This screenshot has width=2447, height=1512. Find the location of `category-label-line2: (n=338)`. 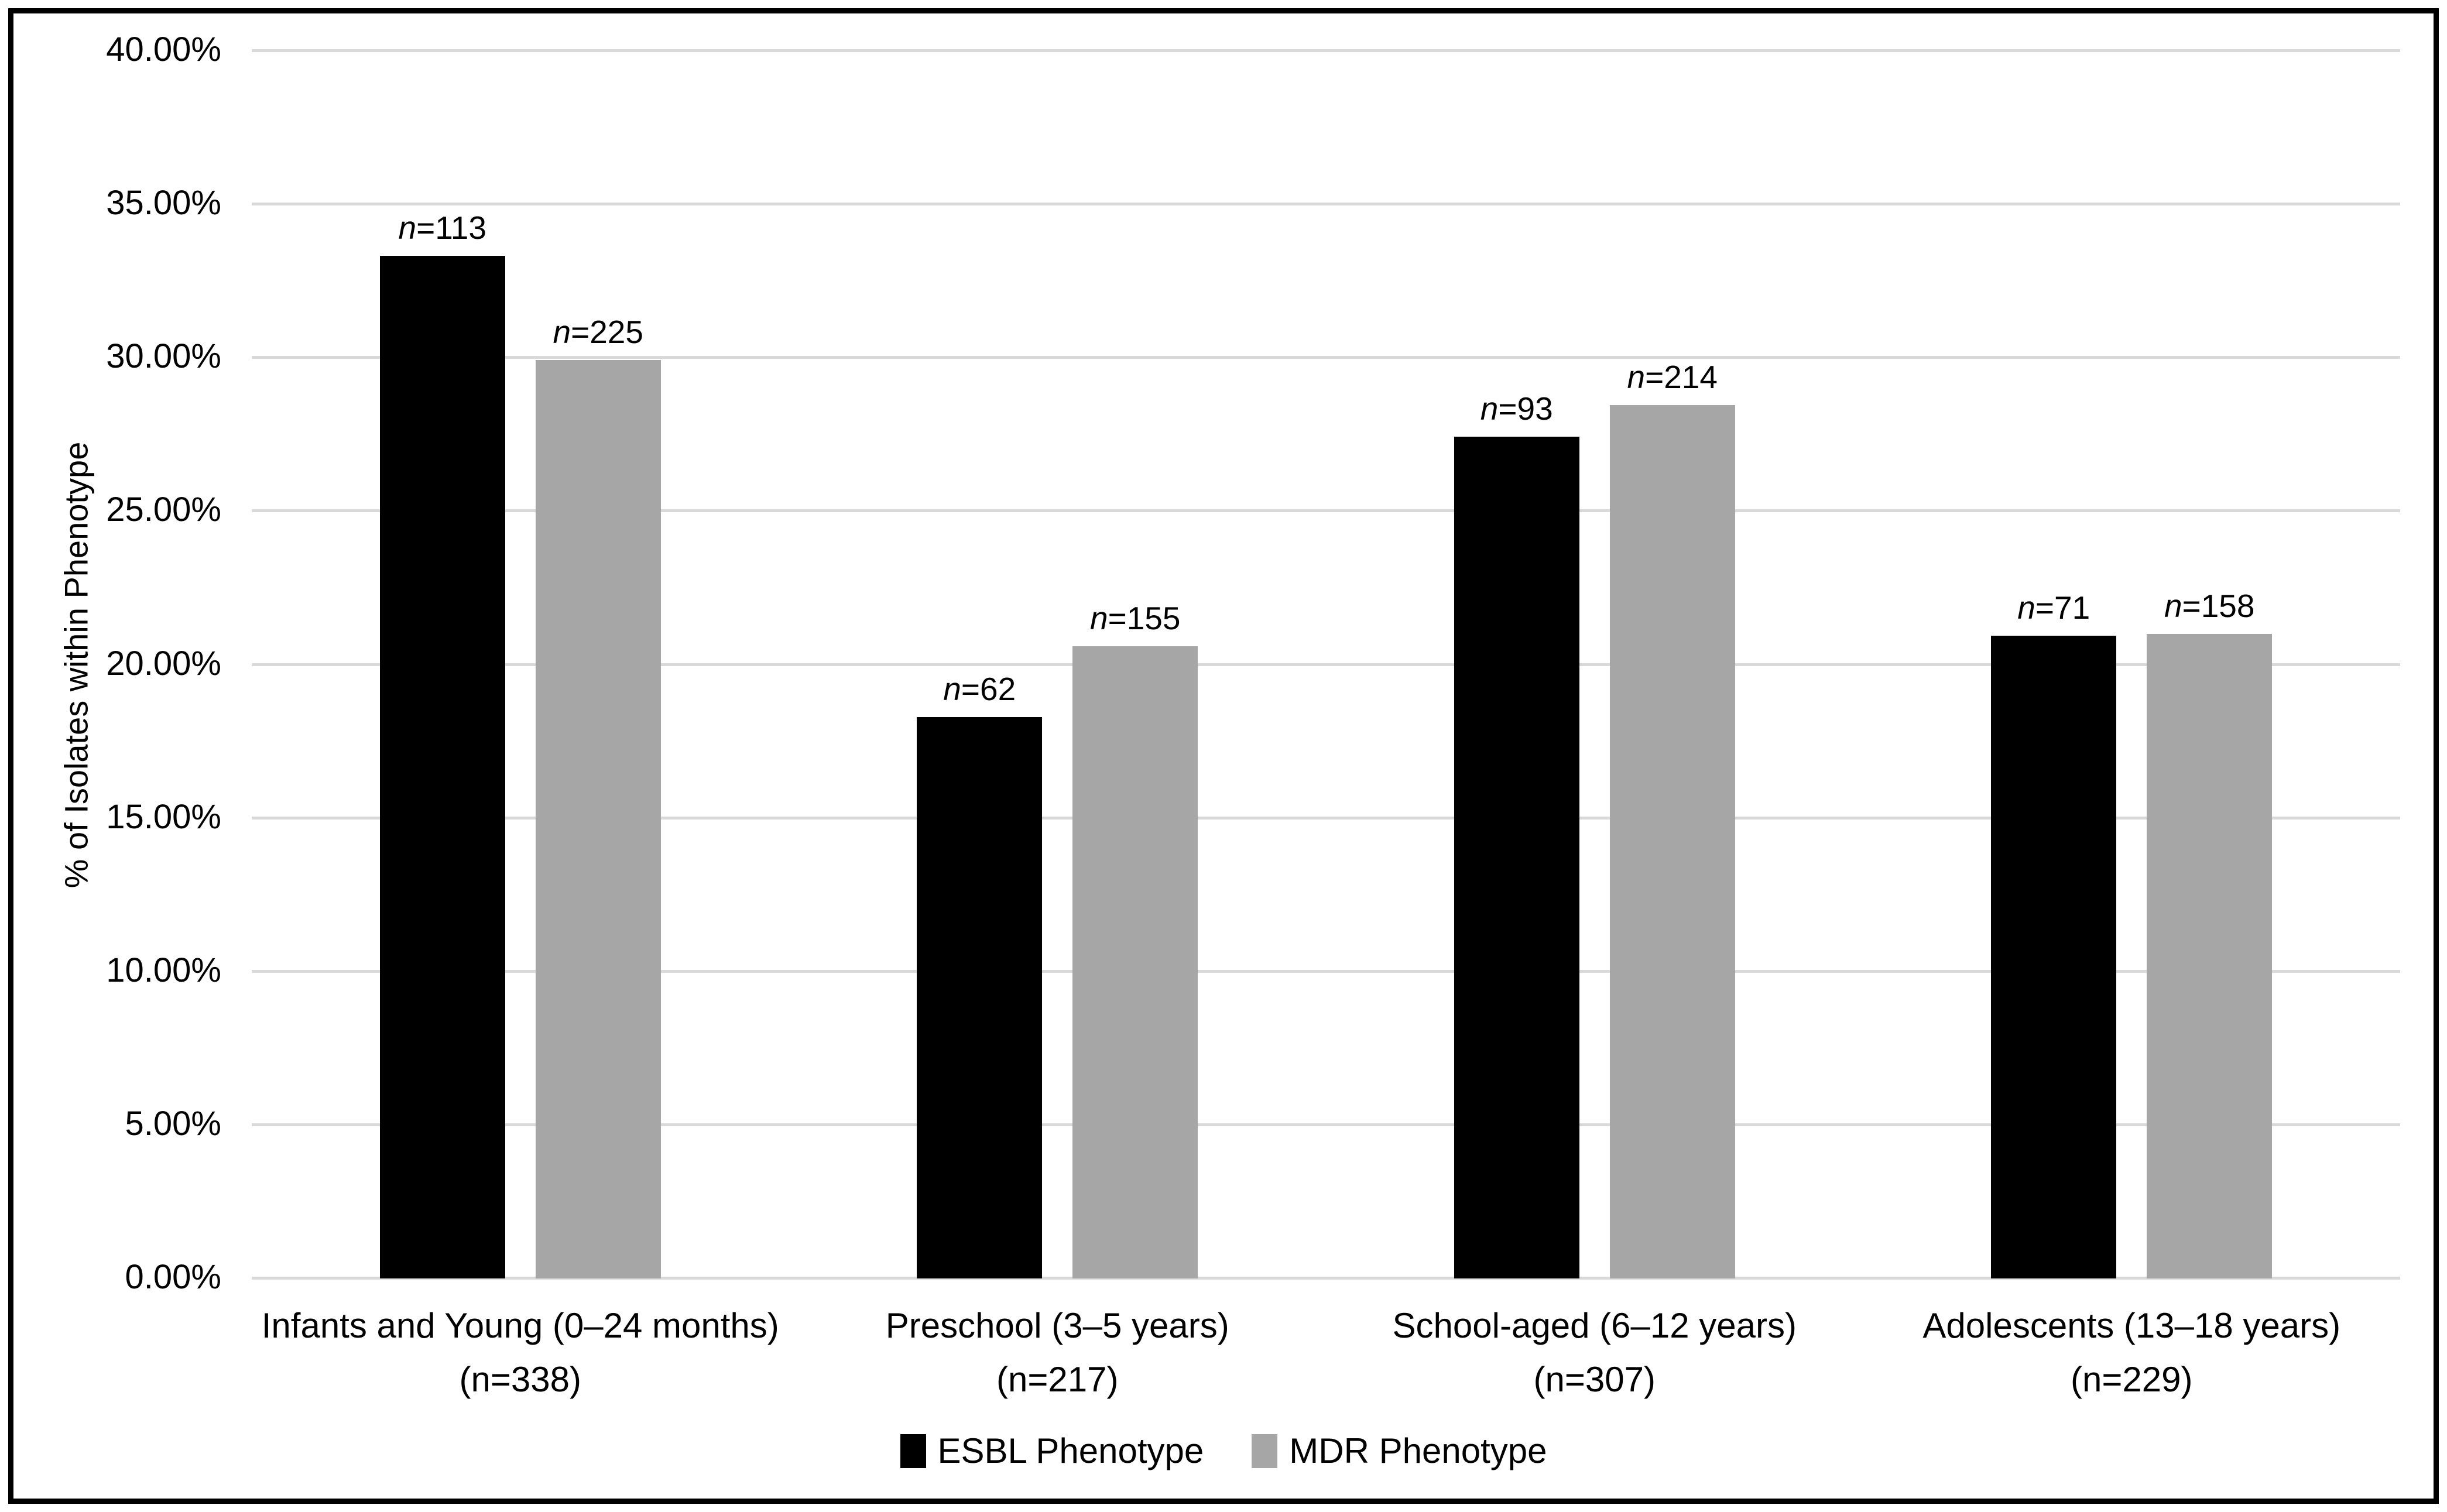

category-label-line2: (n=338) is located at coordinates (520, 1379).